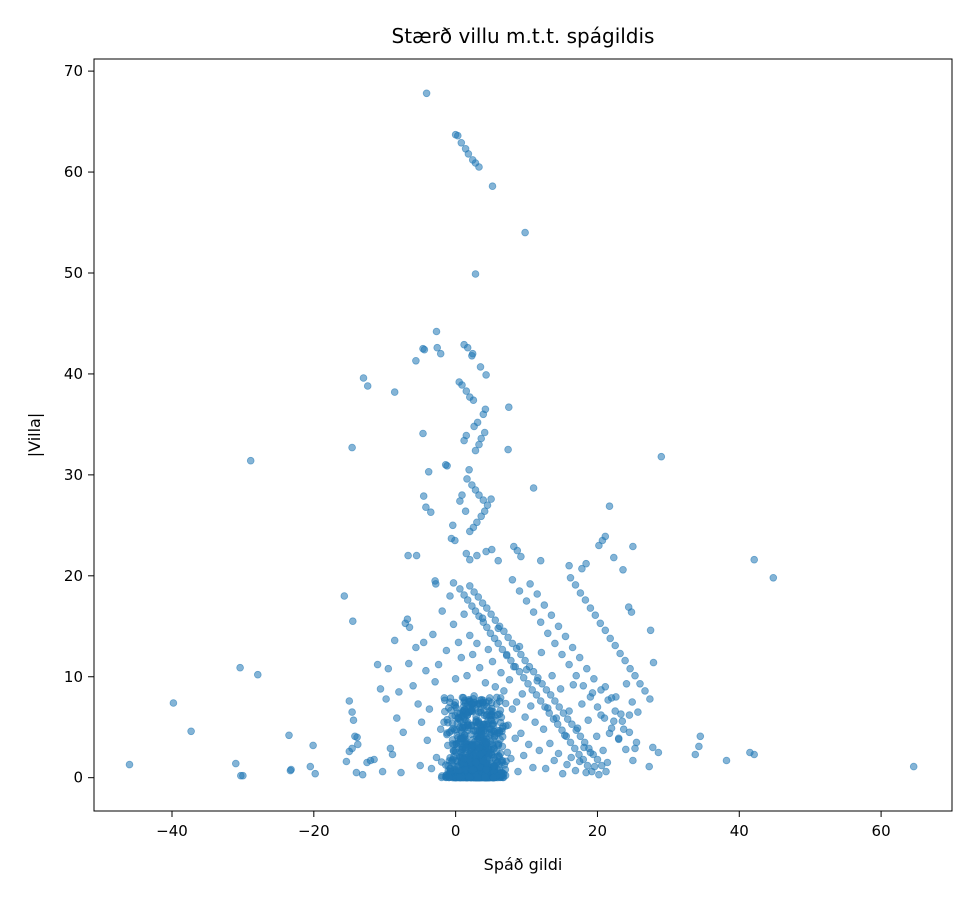 Image resolution: width=975 pixels, height=900 pixels. Describe the element at coordinates (73, 374) in the screenshot. I see `y-tick-label: 40` at that location.